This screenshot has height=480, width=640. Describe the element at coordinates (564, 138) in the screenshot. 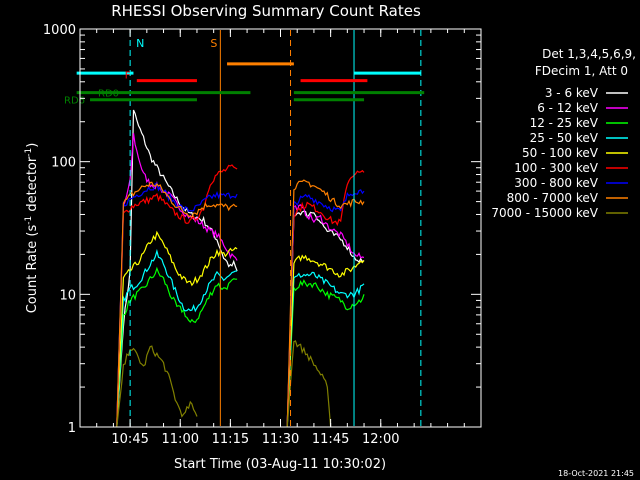

I see `legend-label-3: 25 - 50 keV` at that location.